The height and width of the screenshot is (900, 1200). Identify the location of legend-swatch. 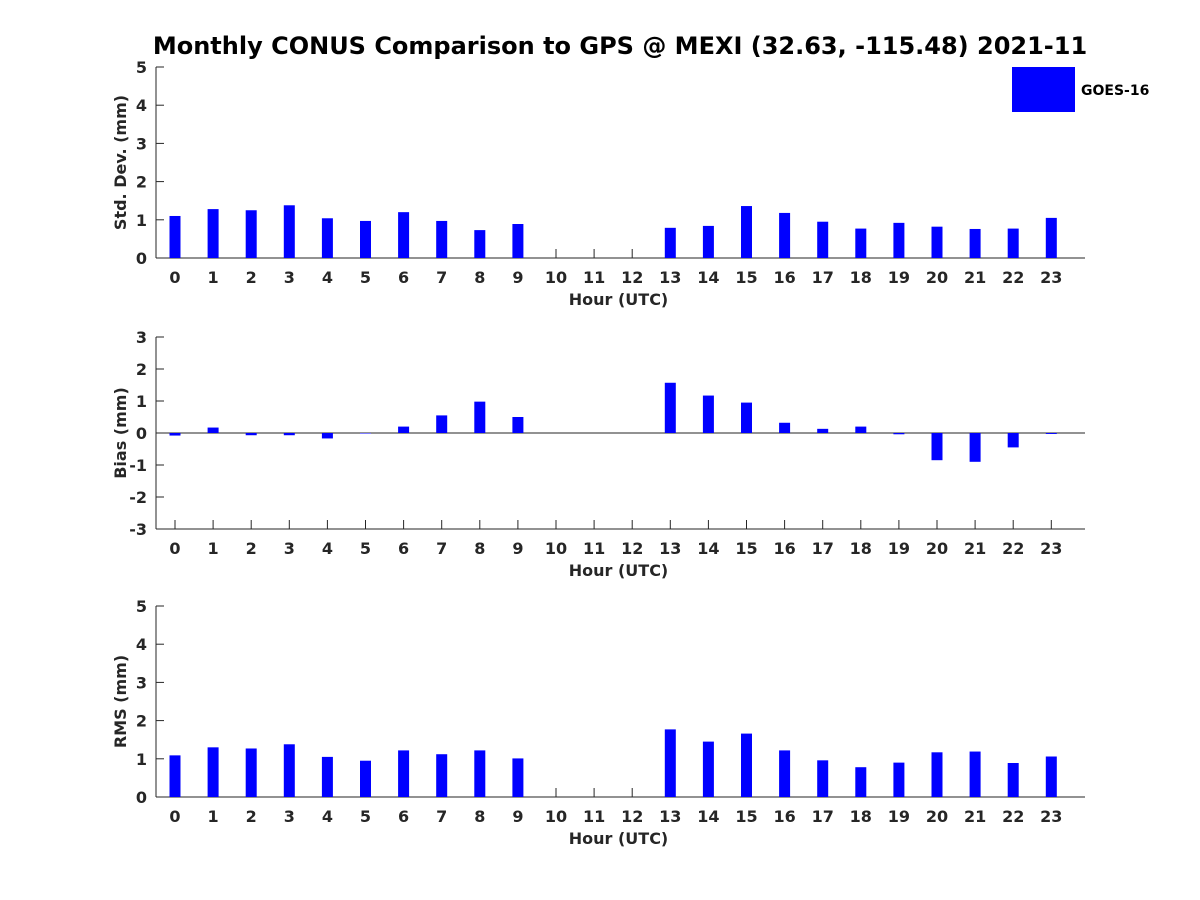
(1043, 89).